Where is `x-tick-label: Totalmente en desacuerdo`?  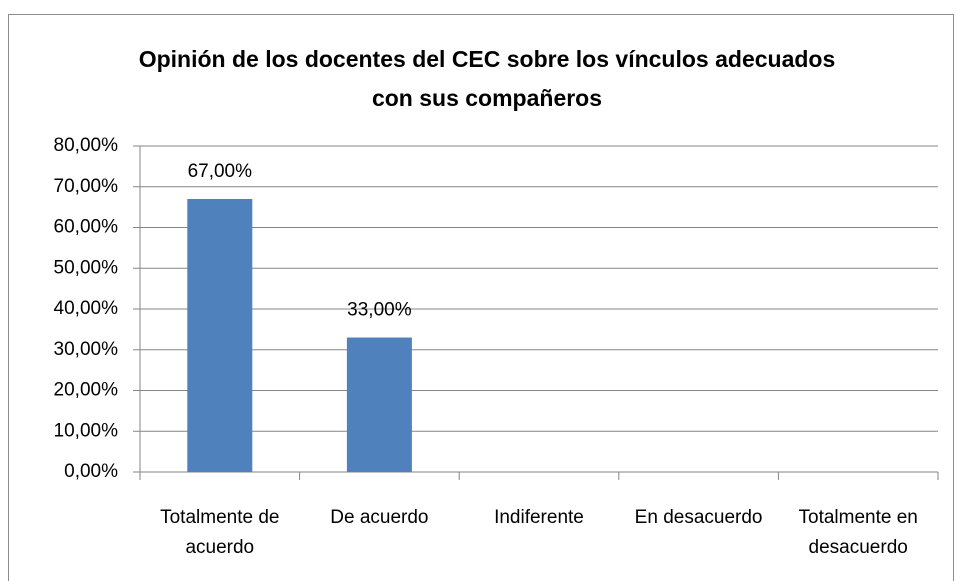
x-tick-label: Totalmente en desacuerdo is located at coordinates (858, 532).